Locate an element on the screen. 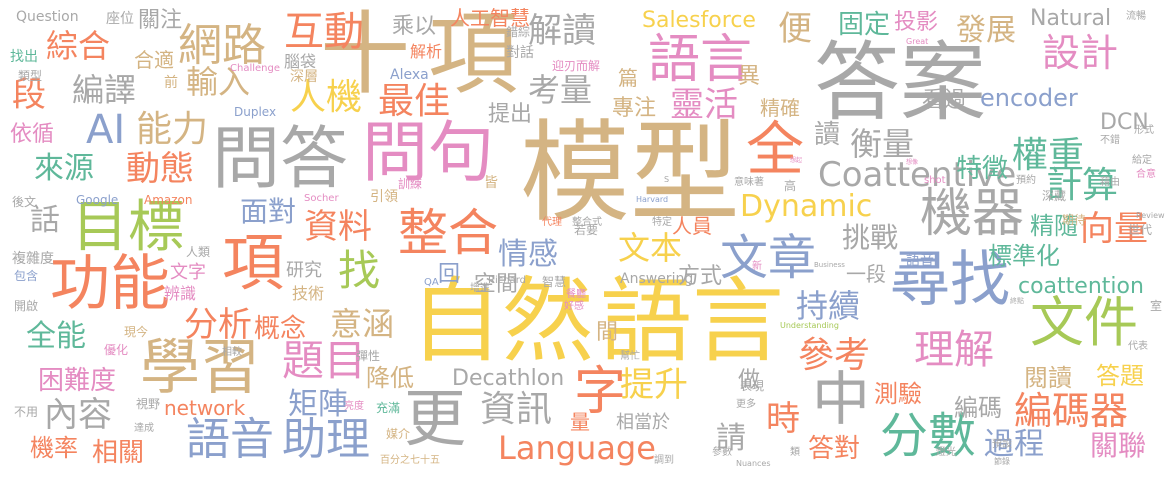 This screenshot has width=1175, height=482. word-attention: 關注 is located at coordinates (160, 20).